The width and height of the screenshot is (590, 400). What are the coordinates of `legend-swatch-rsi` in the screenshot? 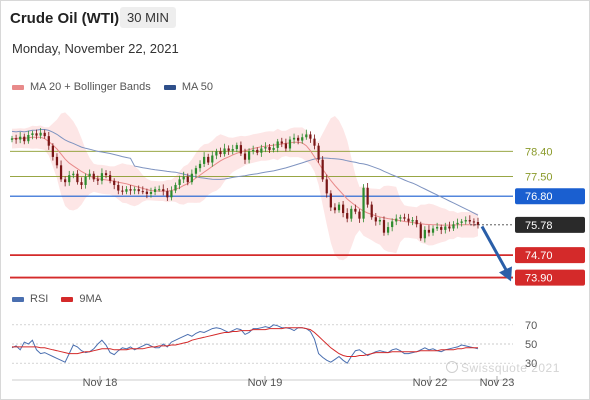 It's located at (18, 299).